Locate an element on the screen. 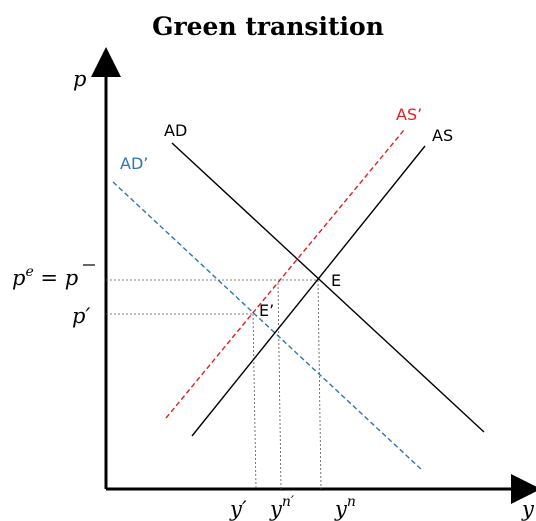  diagram-title: Green transition is located at coordinates (268, 26).